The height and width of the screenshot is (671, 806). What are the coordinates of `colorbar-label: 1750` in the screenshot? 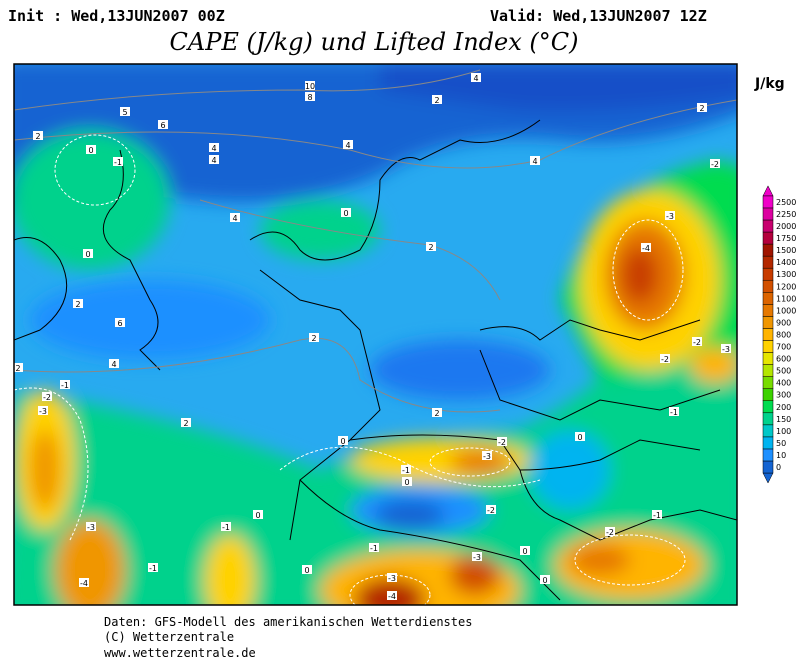 It's located at (786, 238).